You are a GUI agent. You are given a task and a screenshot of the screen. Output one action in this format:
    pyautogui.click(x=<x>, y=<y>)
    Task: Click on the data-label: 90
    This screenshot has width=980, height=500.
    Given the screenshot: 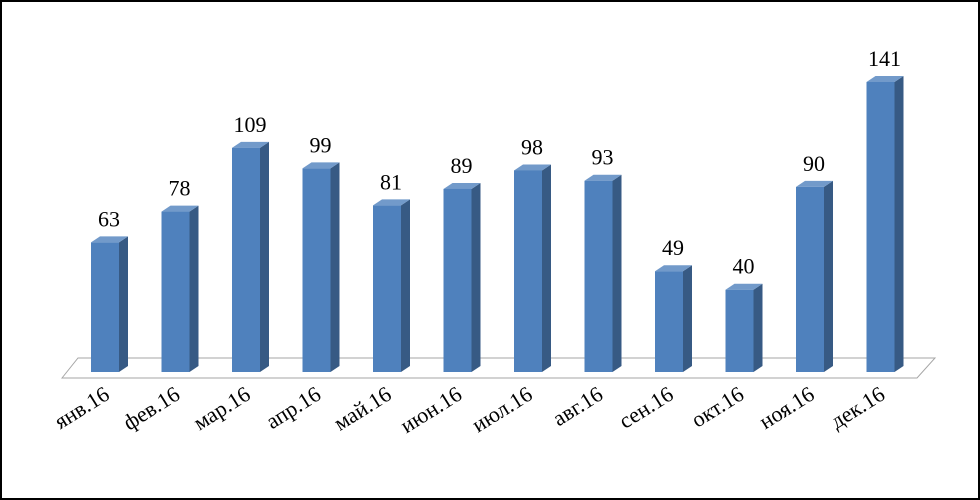 What is the action you would take?
    pyautogui.click(x=814, y=163)
    